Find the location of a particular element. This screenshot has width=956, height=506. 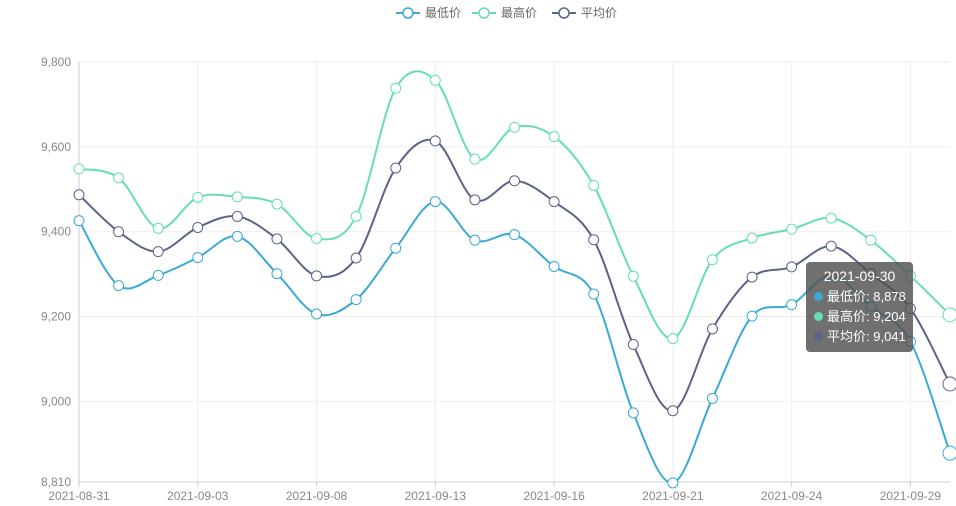

legend-label: 平均价 is located at coordinates (599, 13).